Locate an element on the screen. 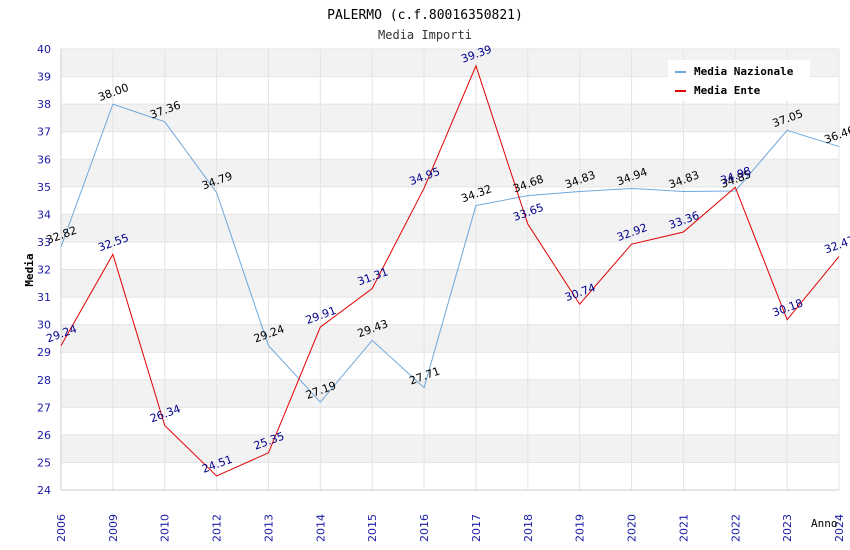  y-tick-label: 39 is located at coordinates (44, 77).